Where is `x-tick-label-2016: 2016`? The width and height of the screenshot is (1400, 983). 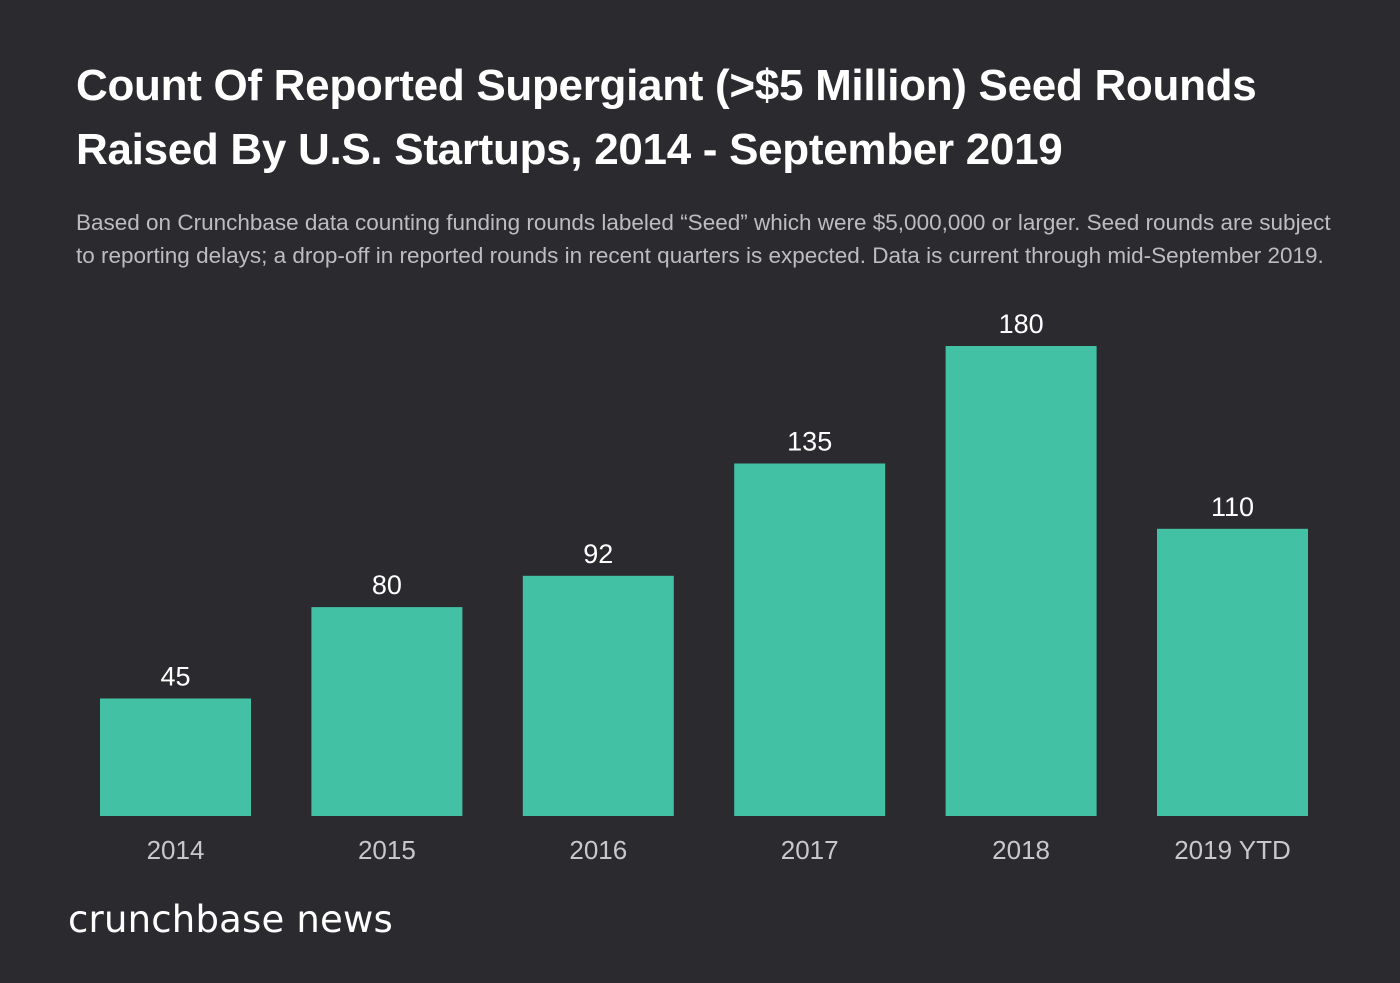
x-tick-label-2016: 2016 is located at coordinates (598, 850).